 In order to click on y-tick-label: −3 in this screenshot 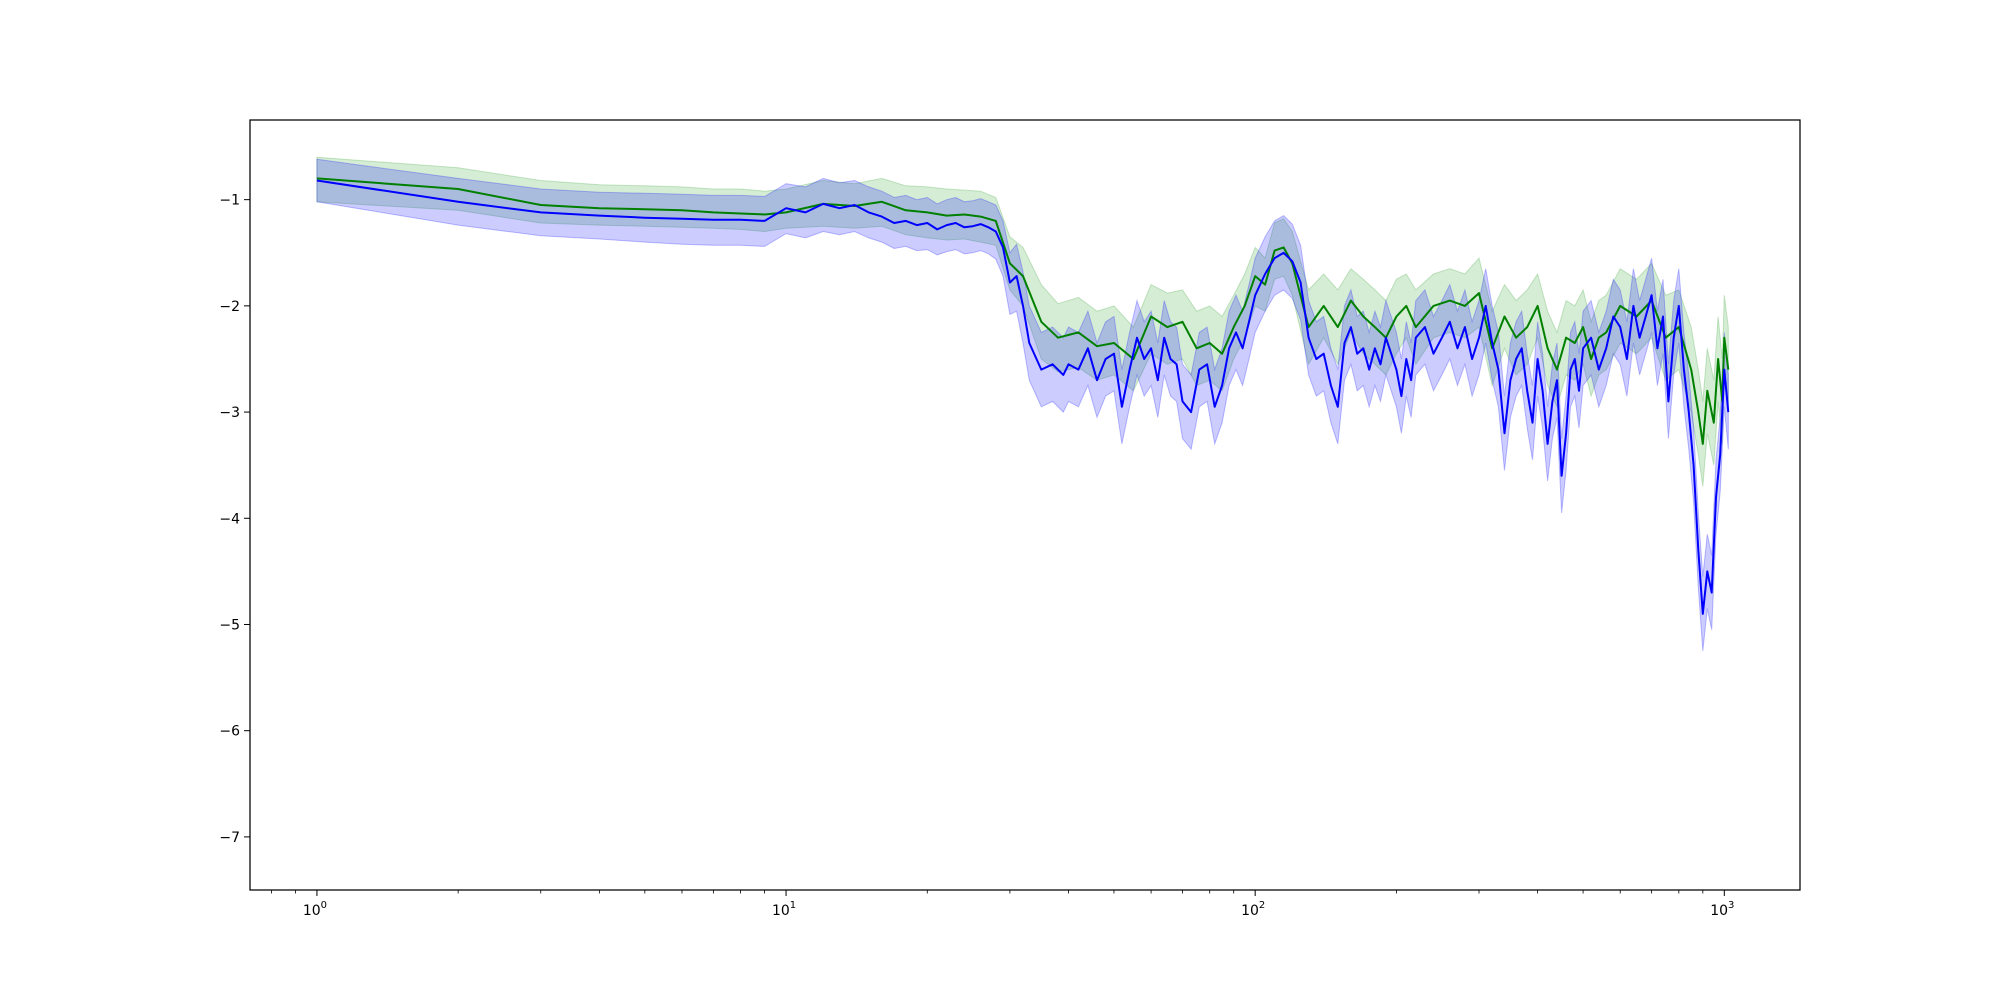, I will do `click(229, 413)`.